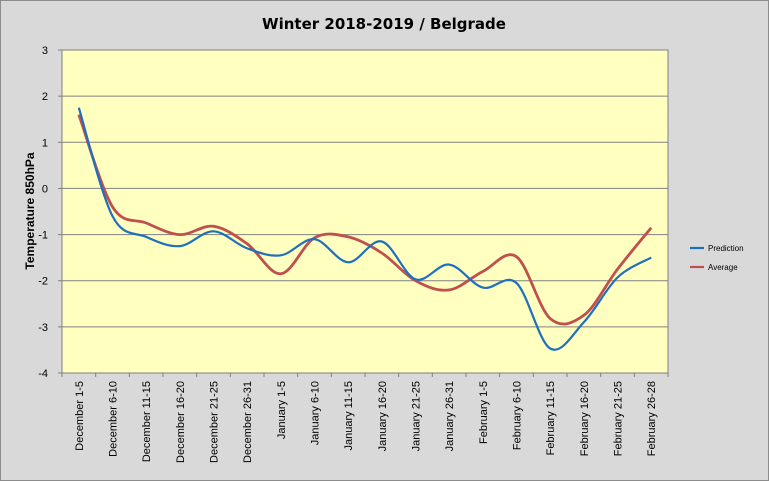 The image size is (769, 481). Describe the element at coordinates (248, 422) in the screenshot. I see `x-tick-label: December 26-31` at that location.